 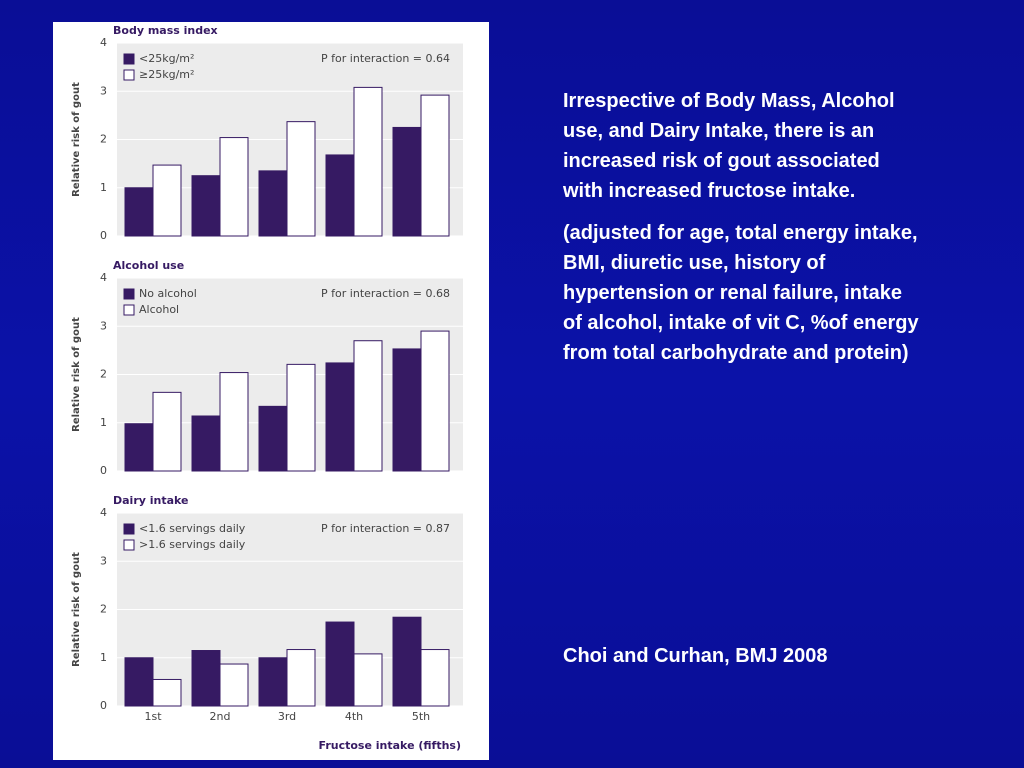 What do you see at coordinates (192, 544) in the screenshot?
I see `legend-label: >1.6 servings daily` at bounding box center [192, 544].